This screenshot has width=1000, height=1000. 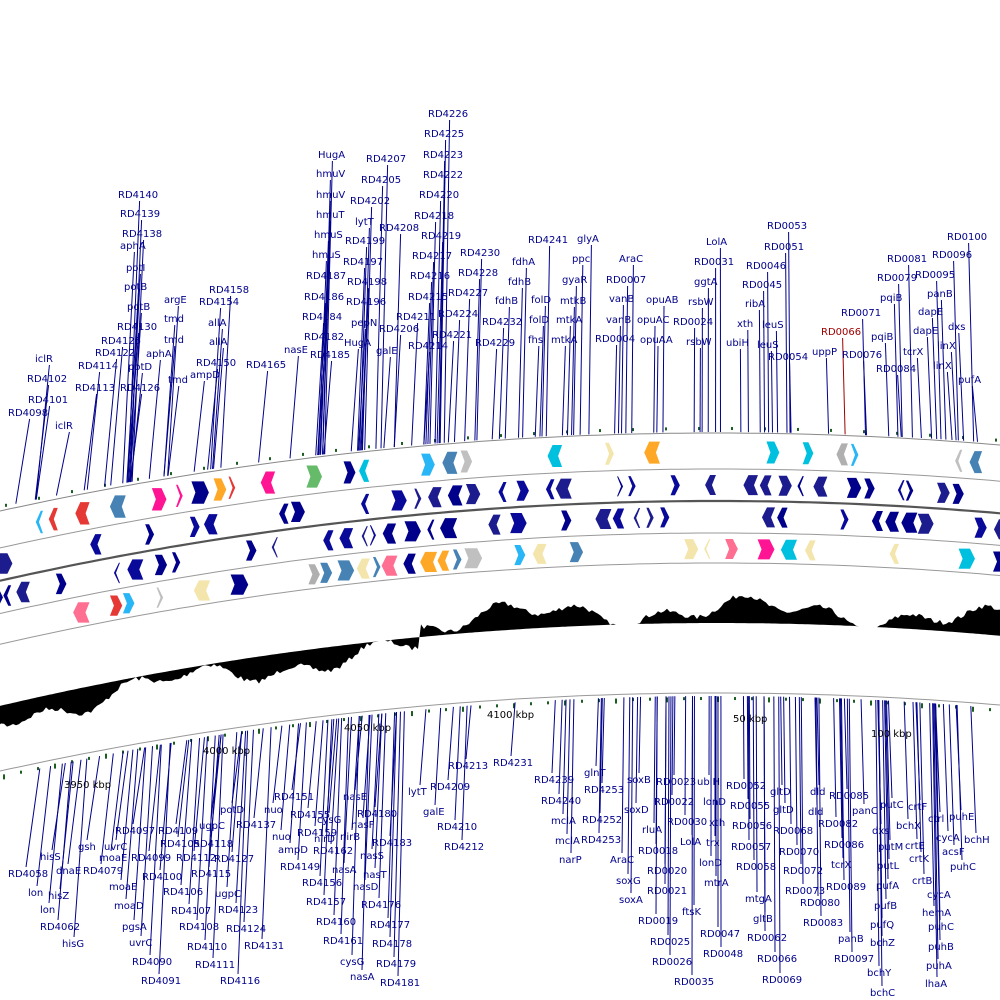 What do you see at coordinates (246, 929) in the screenshot?
I see `gene-label: RD4124` at bounding box center [246, 929].